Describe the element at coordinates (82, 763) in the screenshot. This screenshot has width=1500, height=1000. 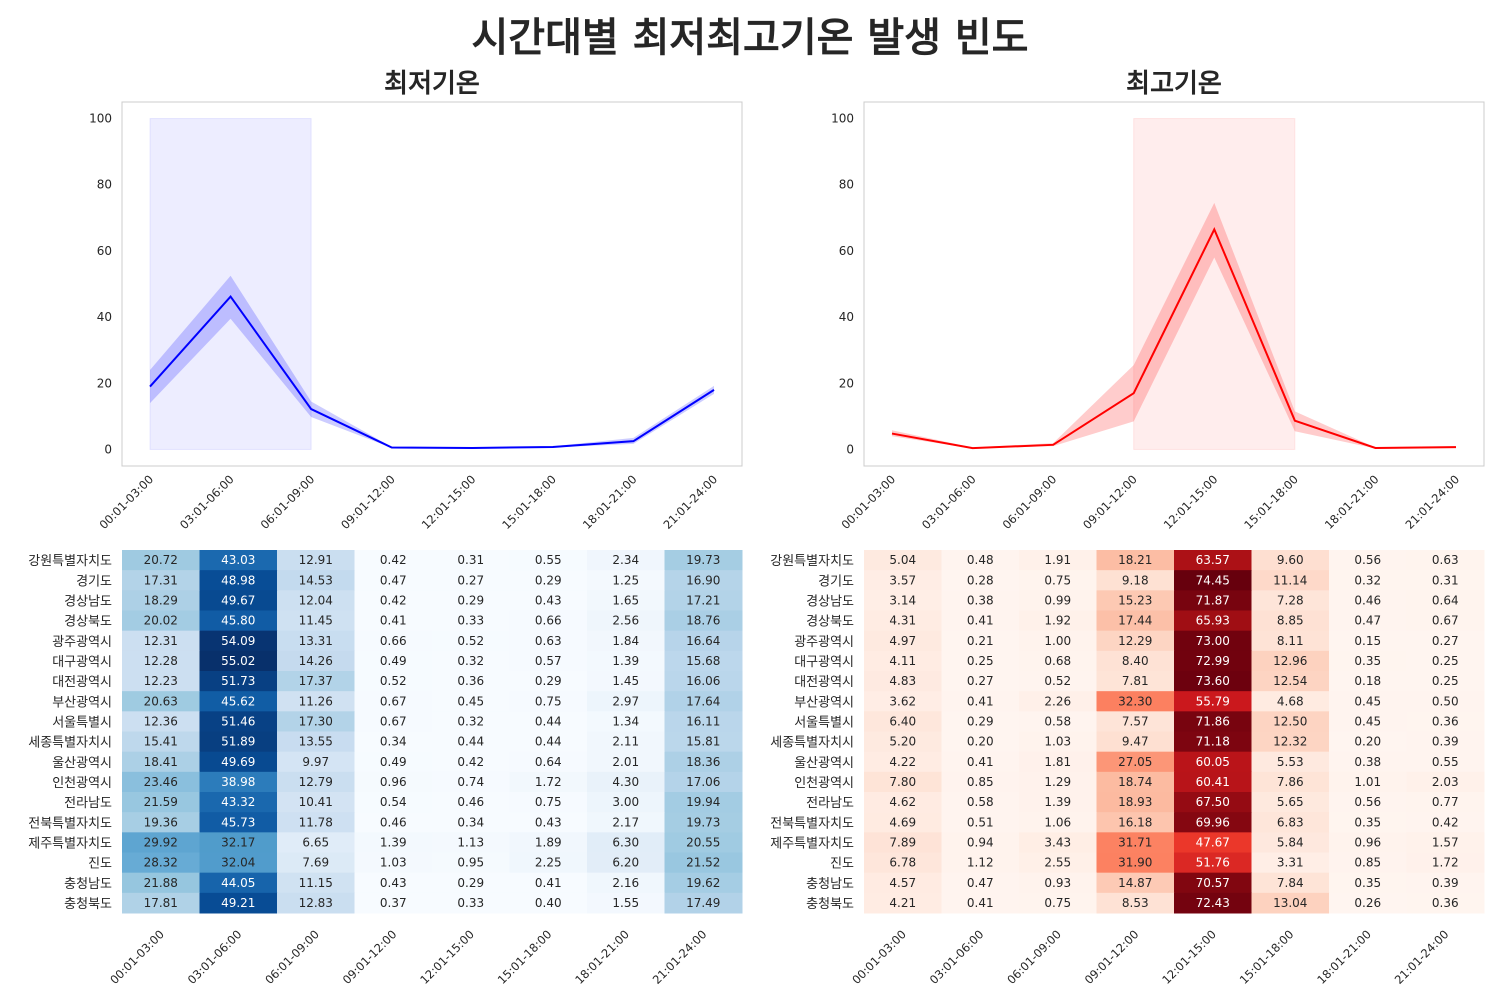
I see `heatmap-row-label: 울산광역시` at that location.